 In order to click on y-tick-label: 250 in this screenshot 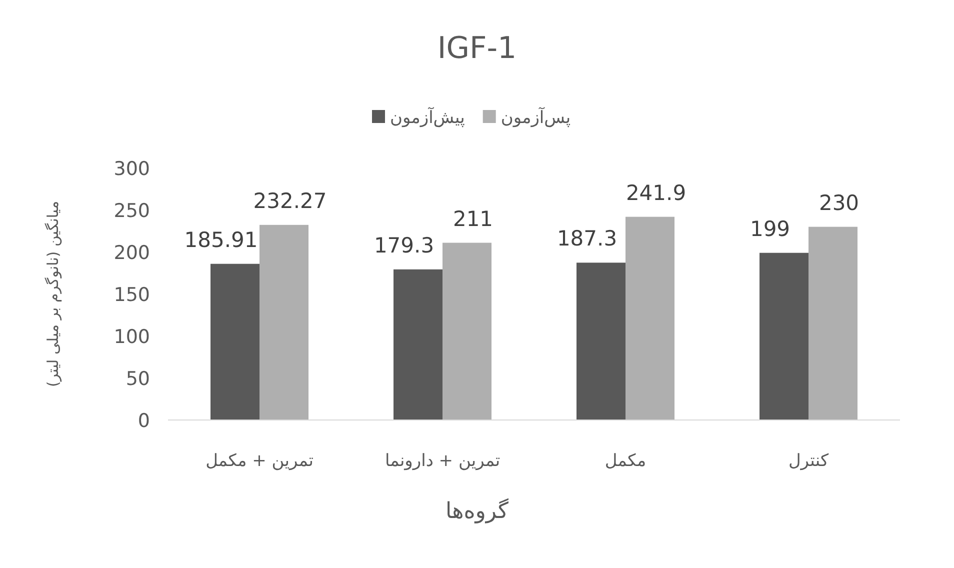, I will do `click(132, 211)`.